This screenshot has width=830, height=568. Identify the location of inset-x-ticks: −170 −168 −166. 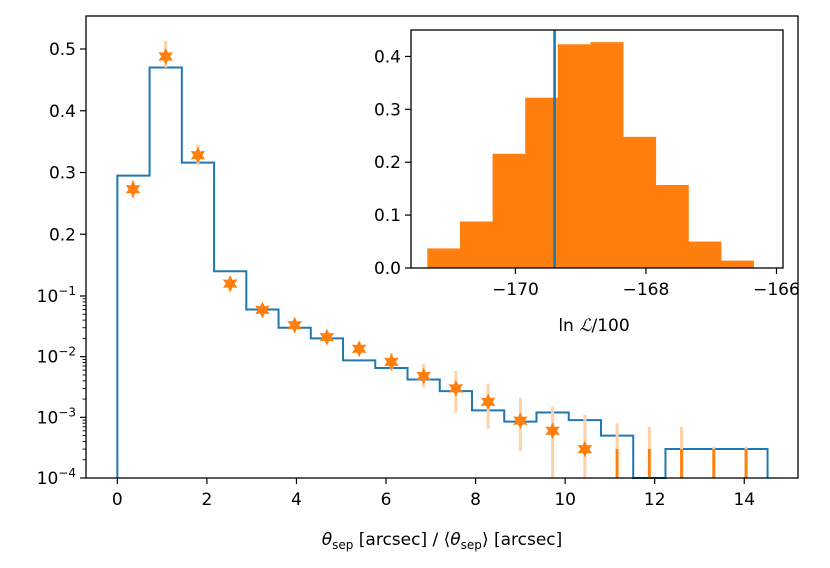
(646, 284).